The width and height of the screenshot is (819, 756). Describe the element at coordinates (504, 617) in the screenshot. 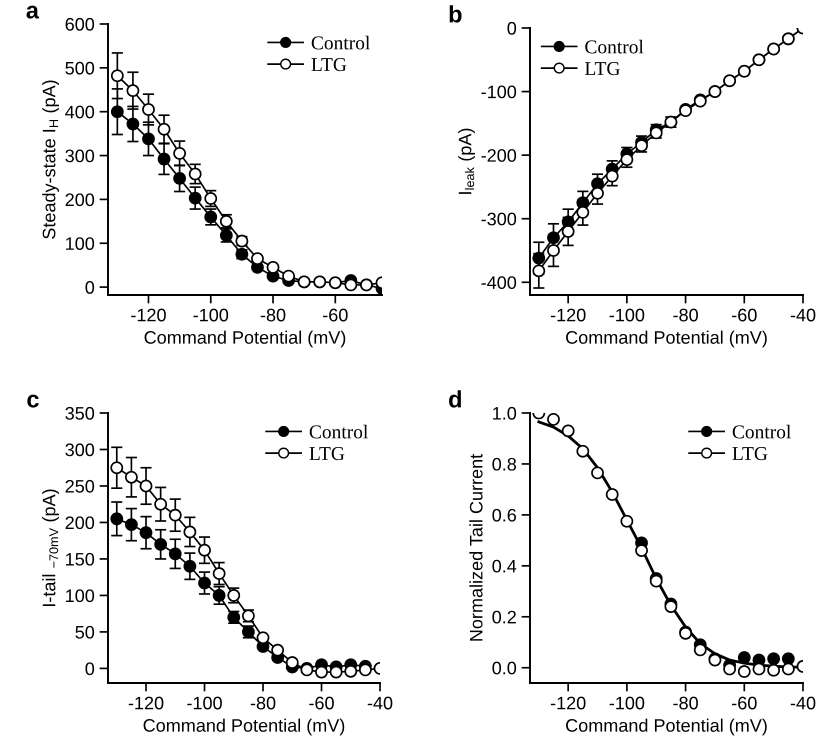

I see `y-tick-label: 0.2` at that location.